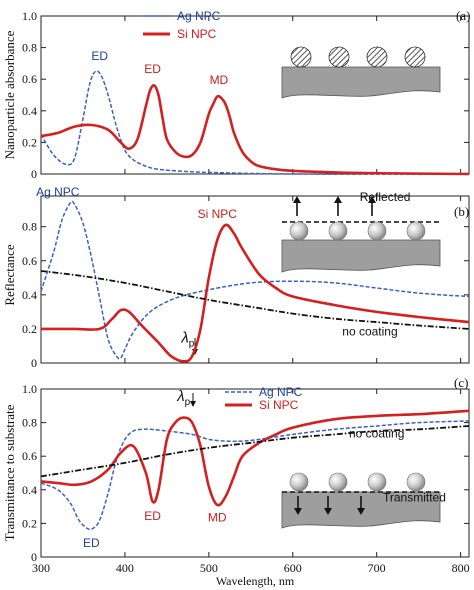 This screenshot has width=474, height=590. Describe the element at coordinates (361, 82) in the screenshot. I see `substrate-a` at that location.